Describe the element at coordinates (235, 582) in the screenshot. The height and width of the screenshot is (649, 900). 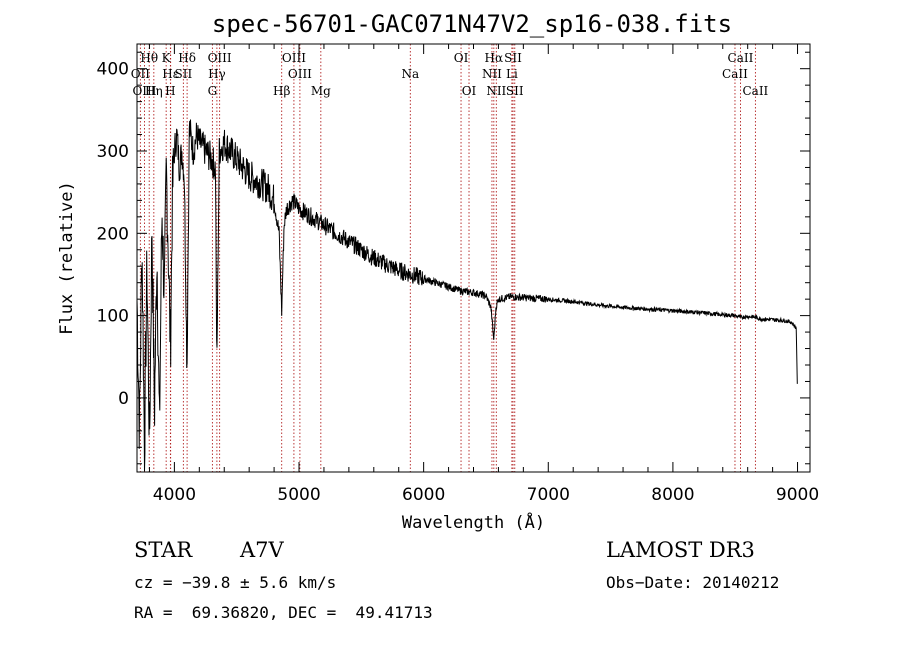
I see `redshift-value: cz = −39.8 ± 5.6 km/s` at that location.